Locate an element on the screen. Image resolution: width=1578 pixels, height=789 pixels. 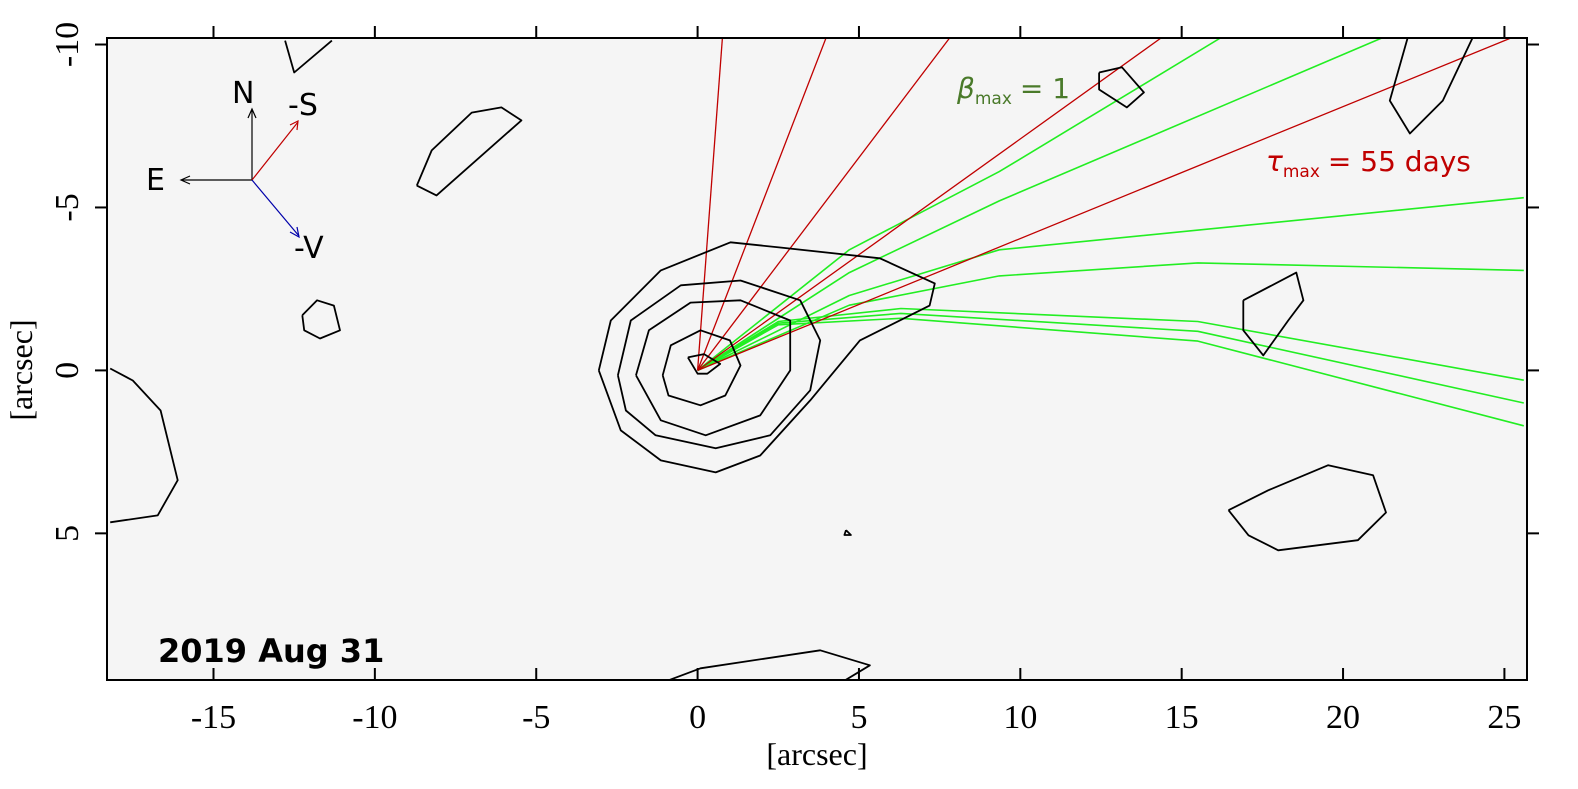
velocity-arrow is located at coordinates (275, 208).